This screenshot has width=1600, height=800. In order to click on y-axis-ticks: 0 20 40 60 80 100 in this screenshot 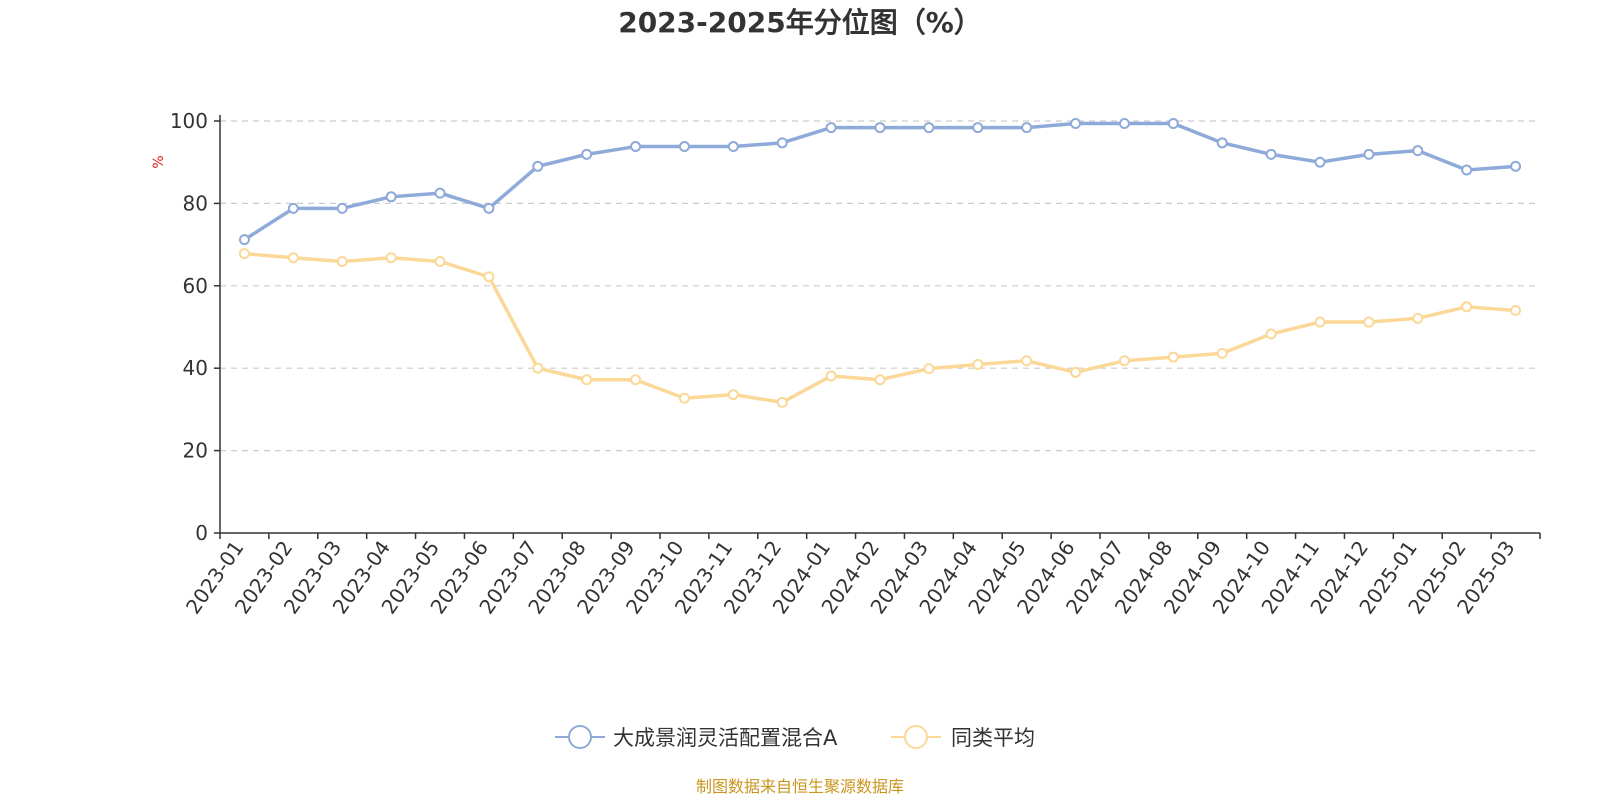, I will do `click(195, 327)`.